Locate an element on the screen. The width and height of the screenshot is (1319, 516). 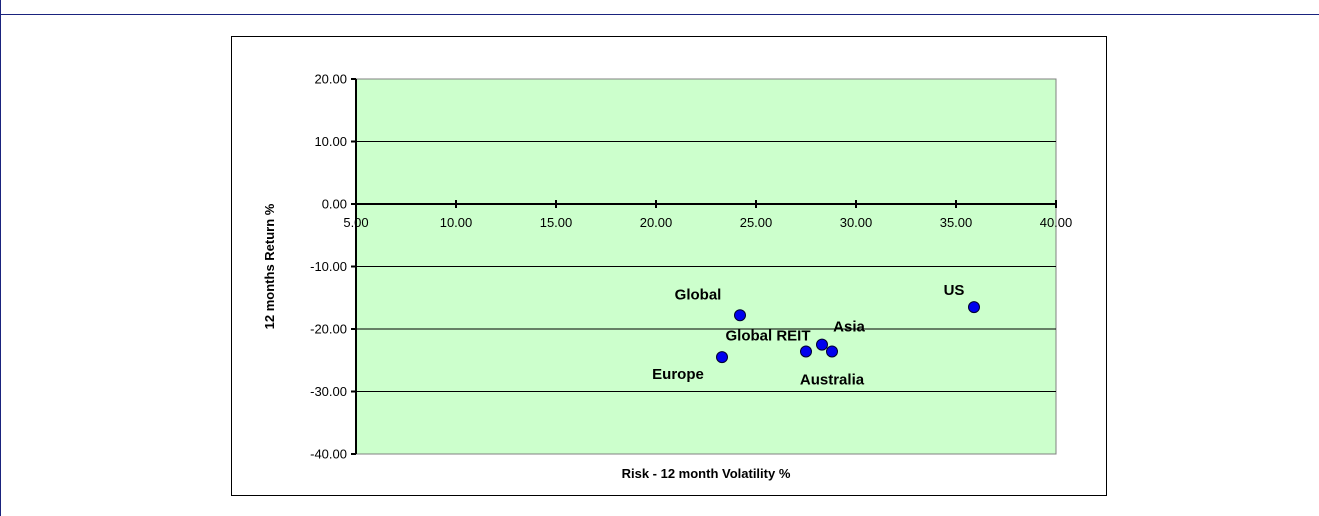
y-tick-label: 20.00 is located at coordinates (330, 79).